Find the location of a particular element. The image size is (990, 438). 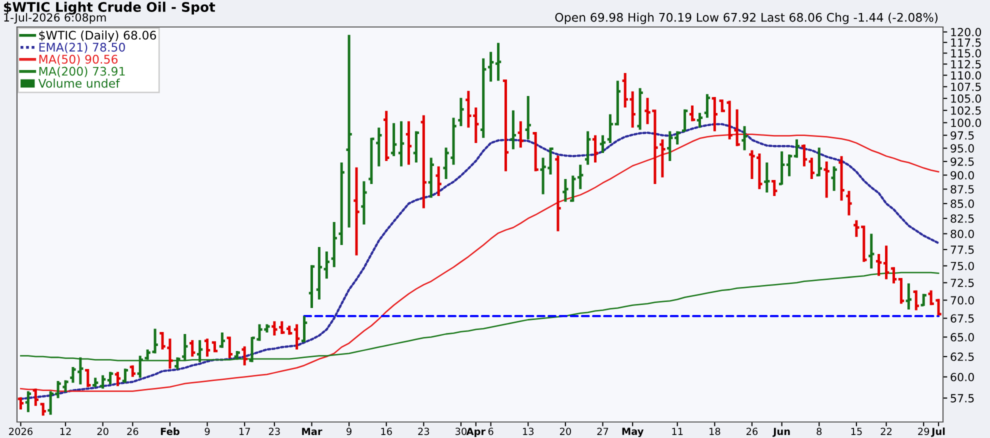

legend-label: MA(200) 73.91 is located at coordinates (82, 72).